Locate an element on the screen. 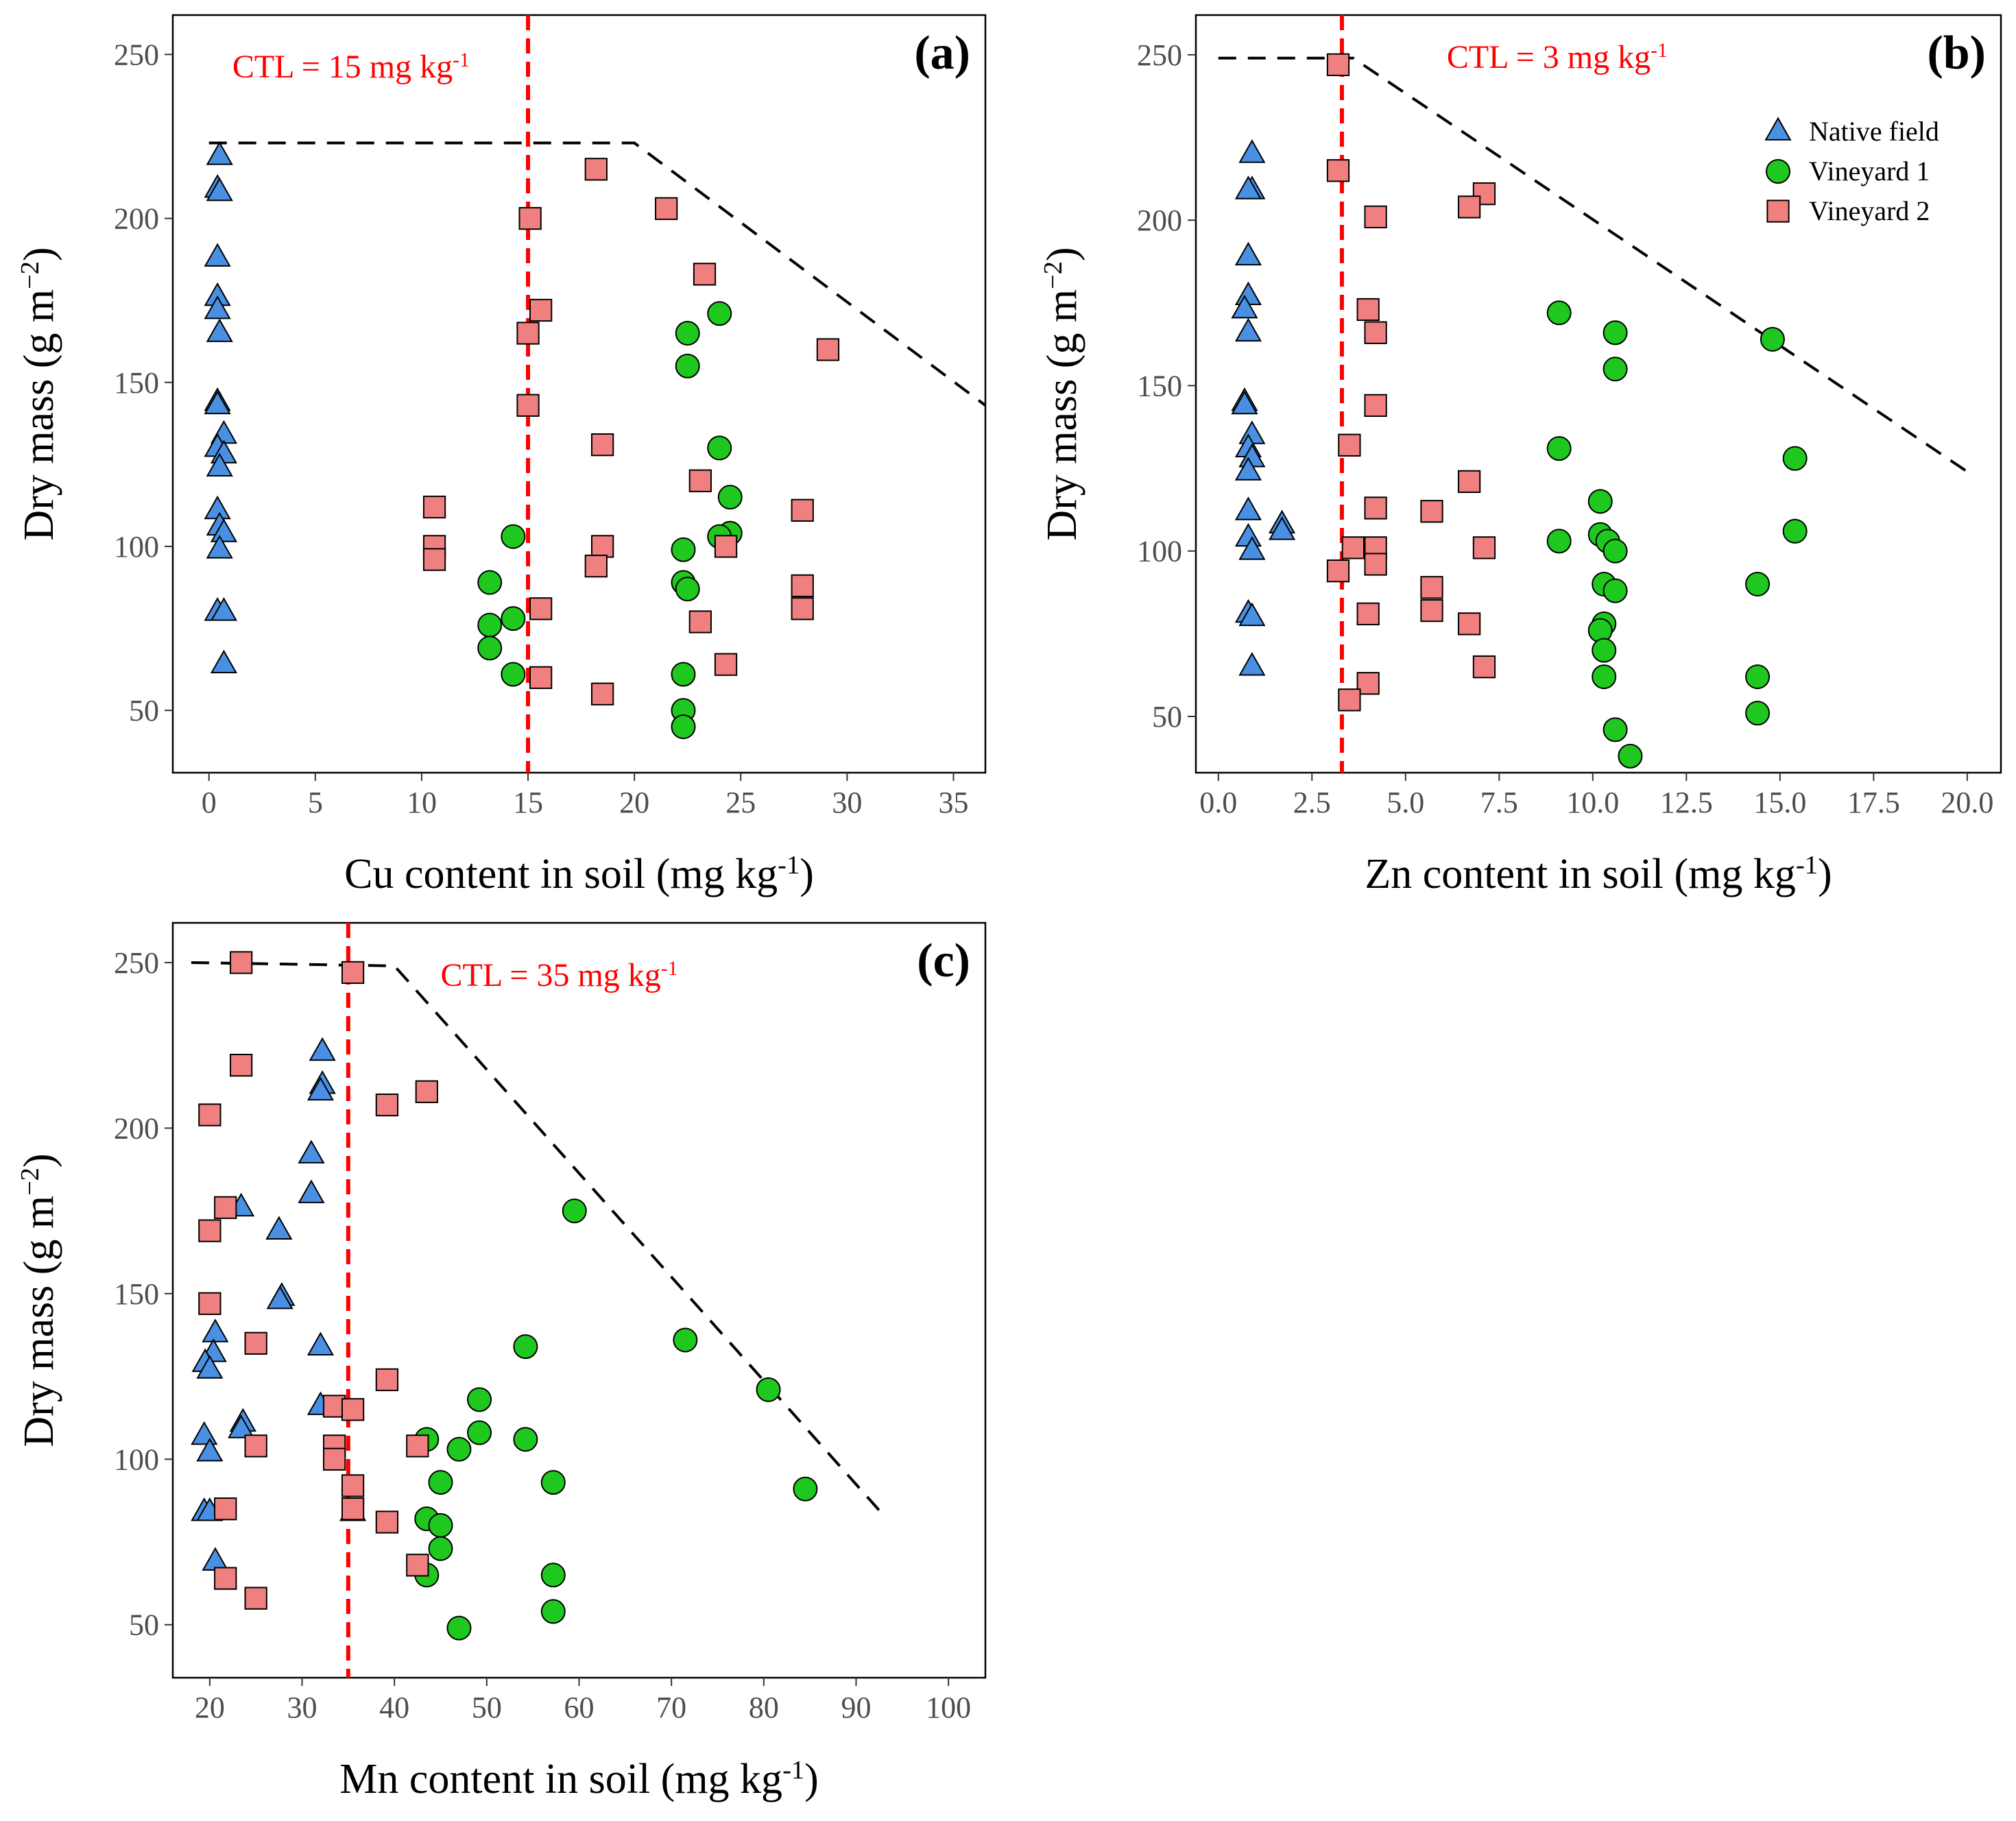 The width and height of the screenshot is (2016, 1821). x-tick-label: 80 is located at coordinates (764, 1708).